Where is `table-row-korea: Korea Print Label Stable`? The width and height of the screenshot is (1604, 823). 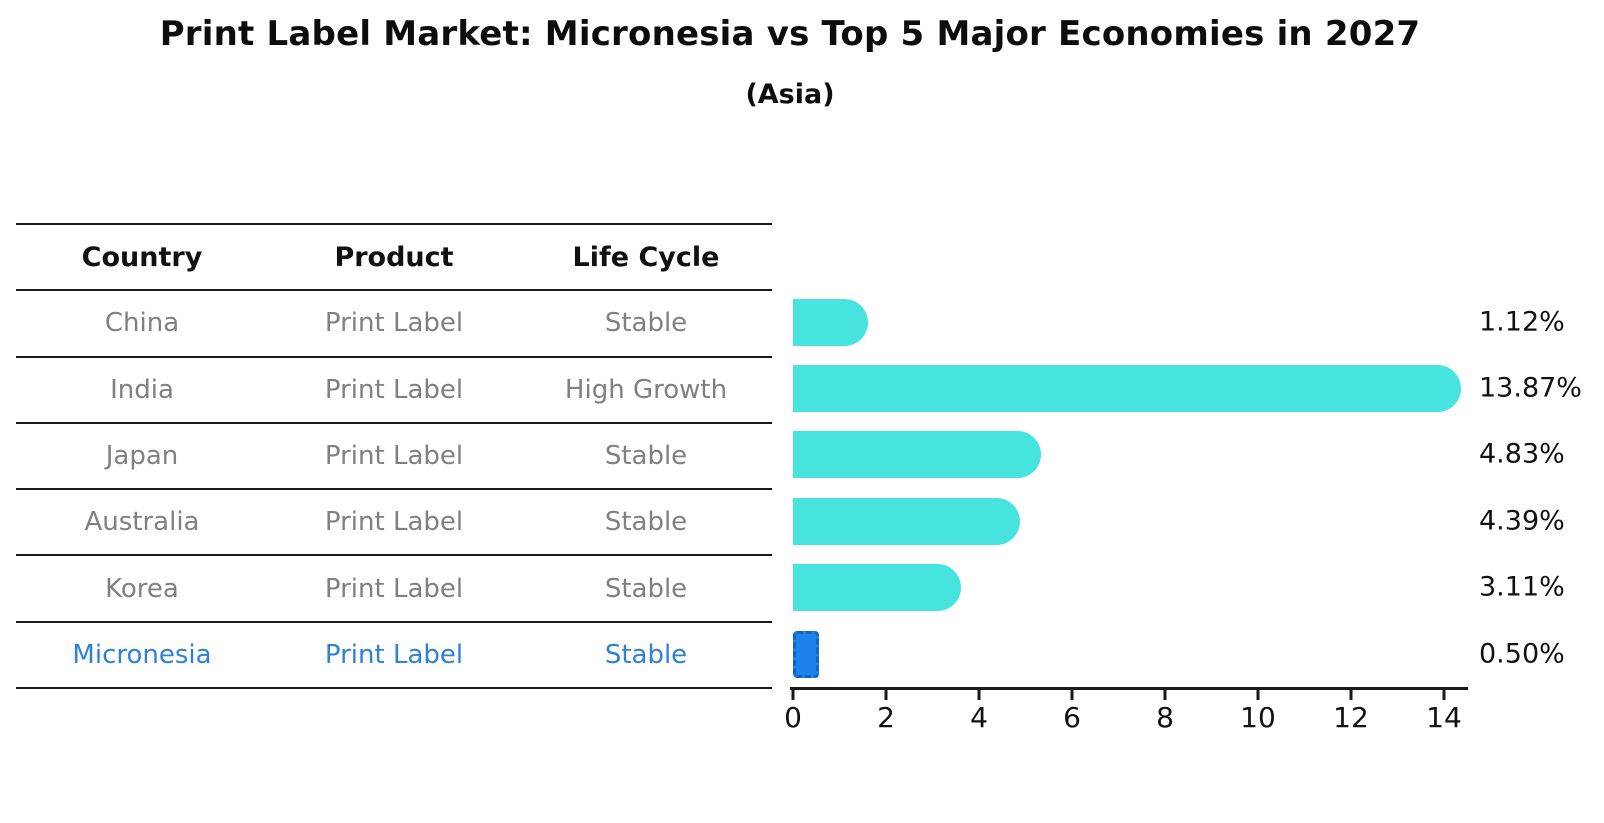
table-row-korea: Korea Print Label Stable is located at coordinates (394, 589).